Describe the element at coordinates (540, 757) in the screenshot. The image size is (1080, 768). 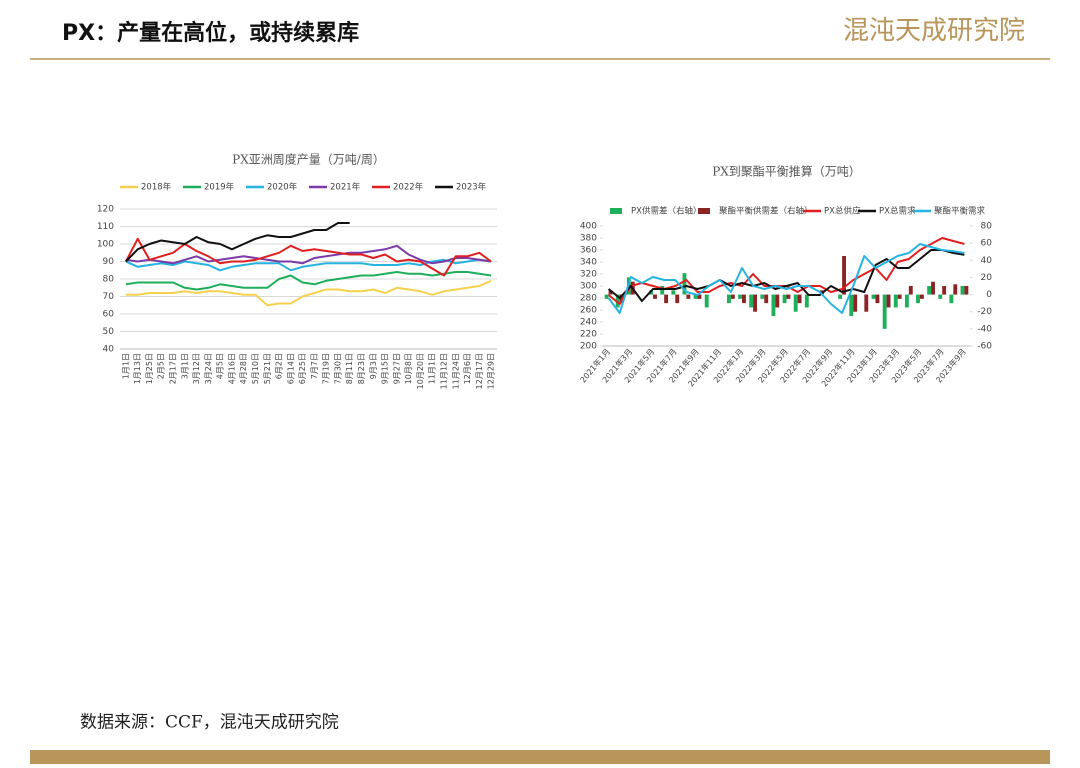
I see `footer-bar` at that location.